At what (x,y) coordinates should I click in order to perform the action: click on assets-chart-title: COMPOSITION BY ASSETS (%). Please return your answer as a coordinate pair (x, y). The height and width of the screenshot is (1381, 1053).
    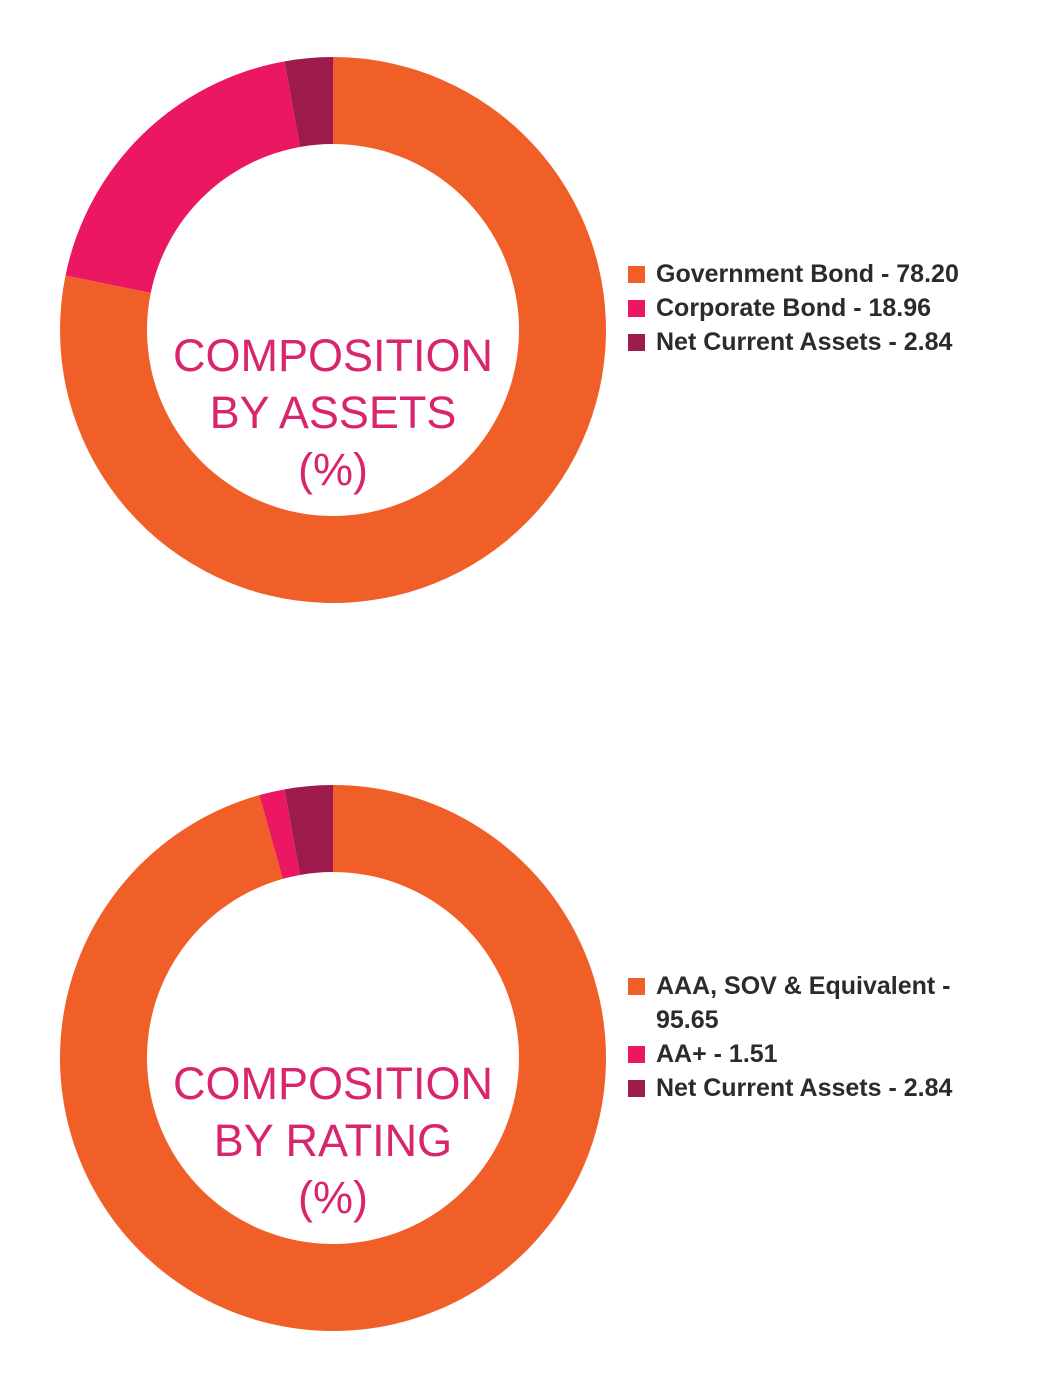
    Looking at the image, I should click on (333, 412).